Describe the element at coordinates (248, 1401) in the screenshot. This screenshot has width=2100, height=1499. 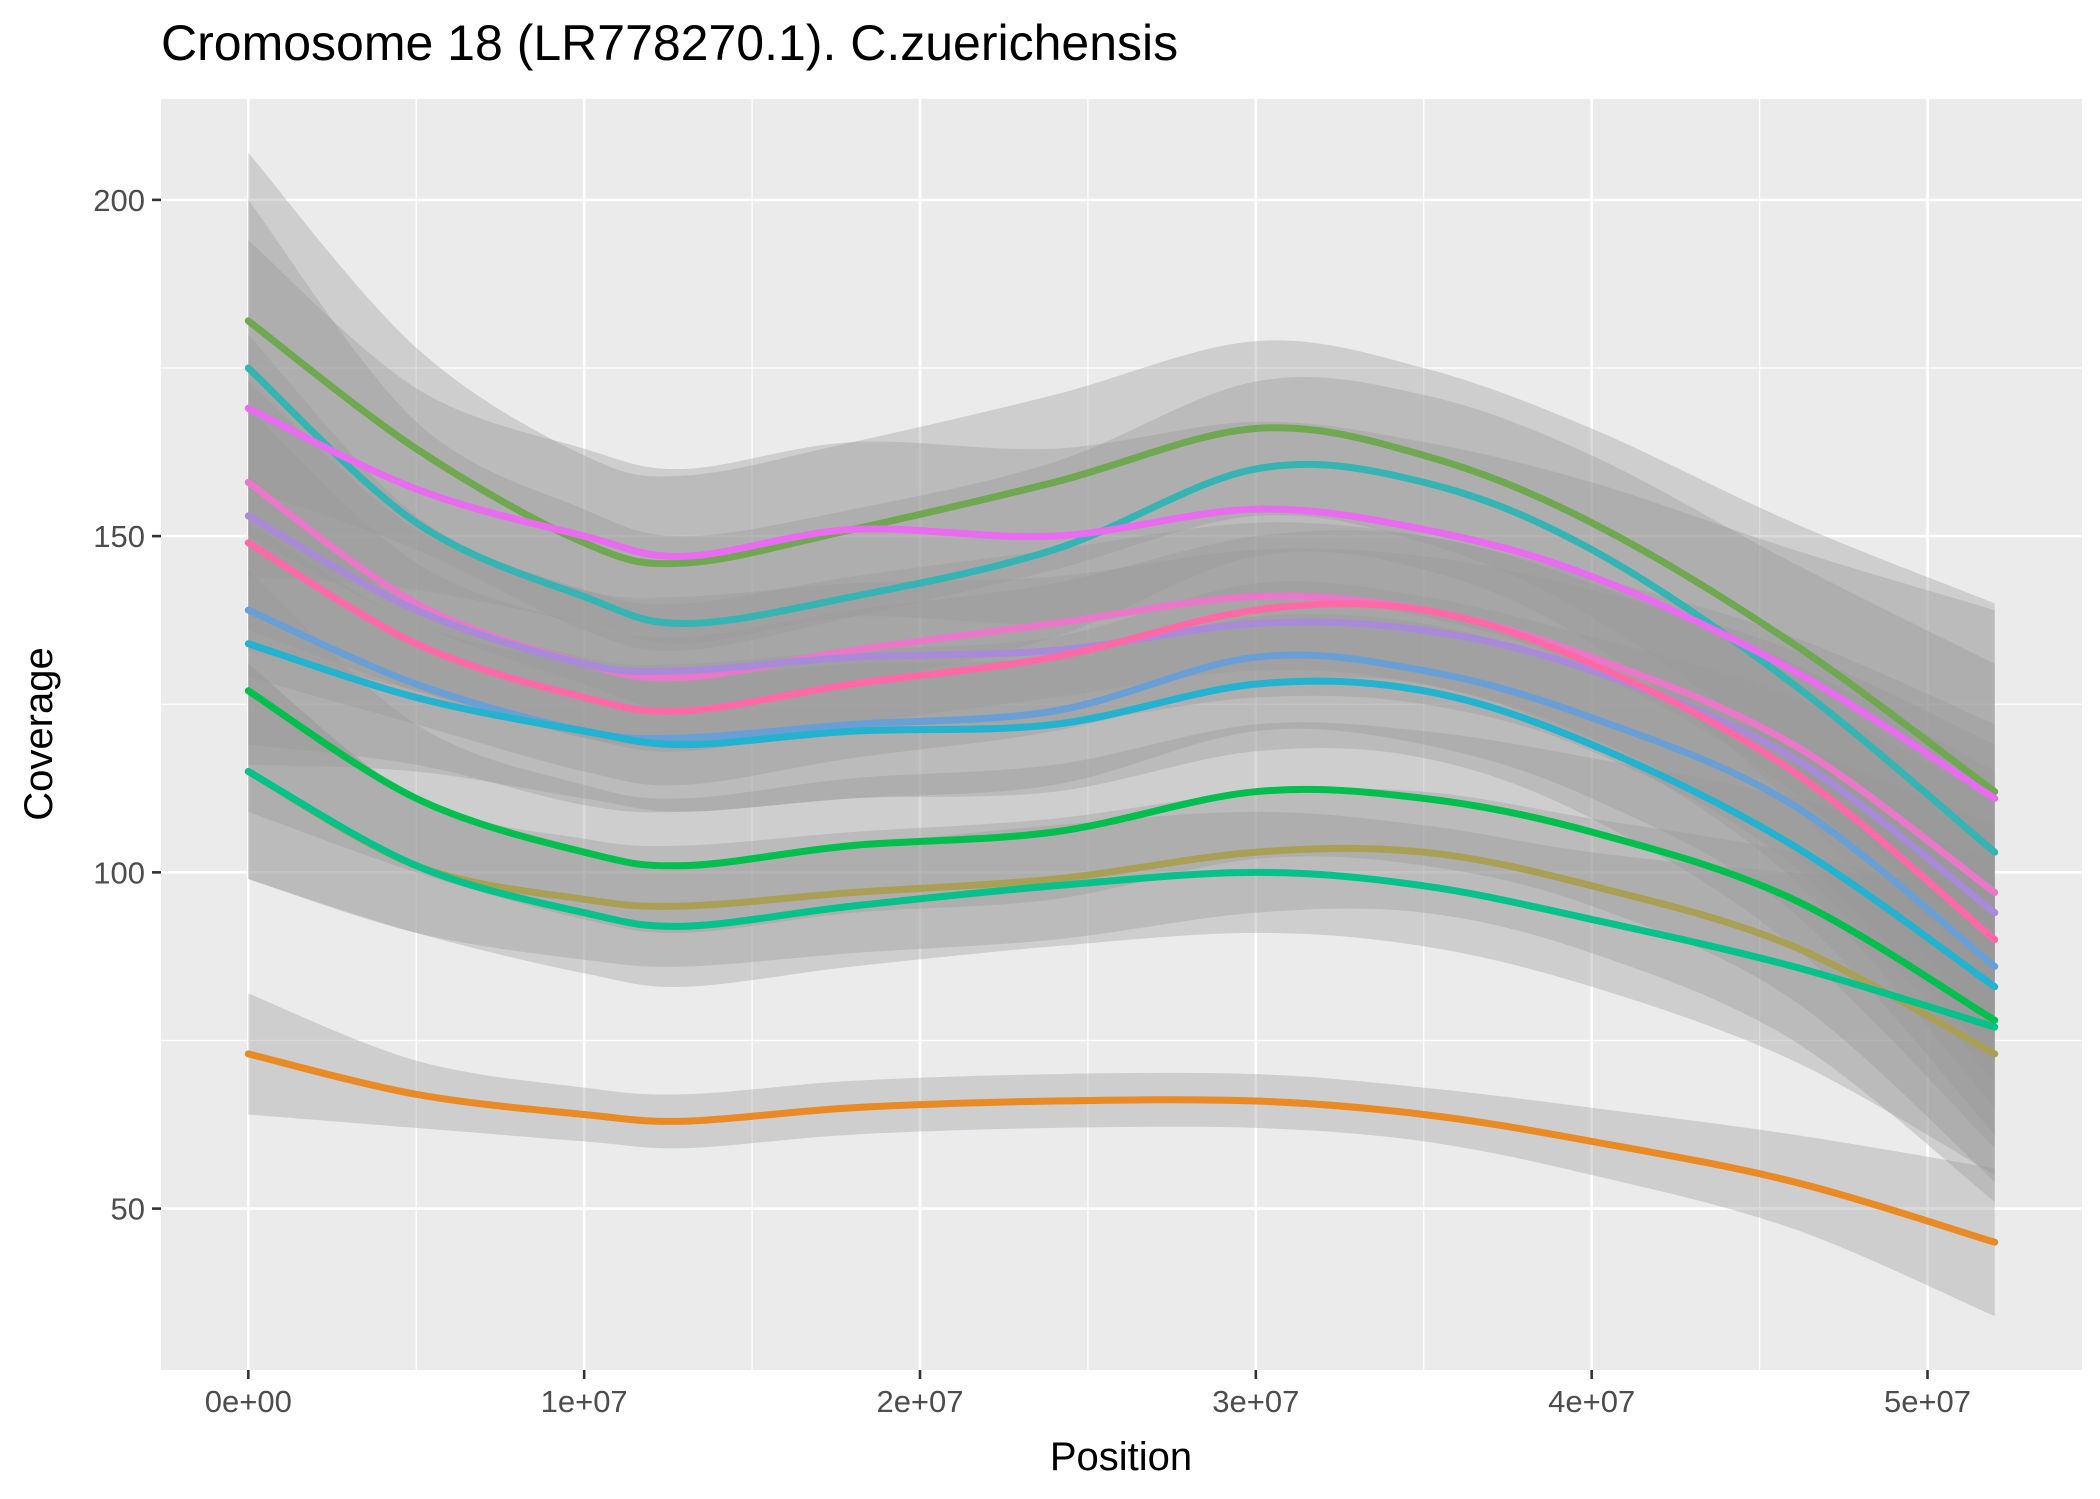
I see `x-tick-label: 0e+00` at that location.